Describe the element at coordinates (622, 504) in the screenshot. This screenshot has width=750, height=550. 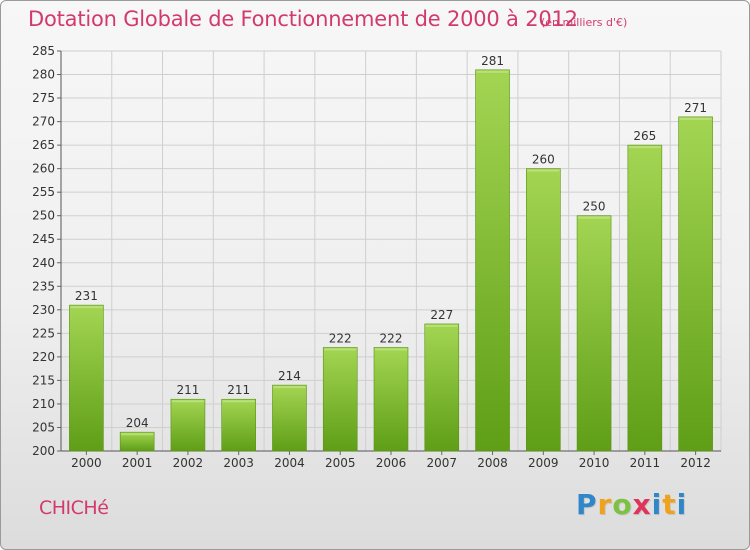
I see `logo-letter: o` at that location.